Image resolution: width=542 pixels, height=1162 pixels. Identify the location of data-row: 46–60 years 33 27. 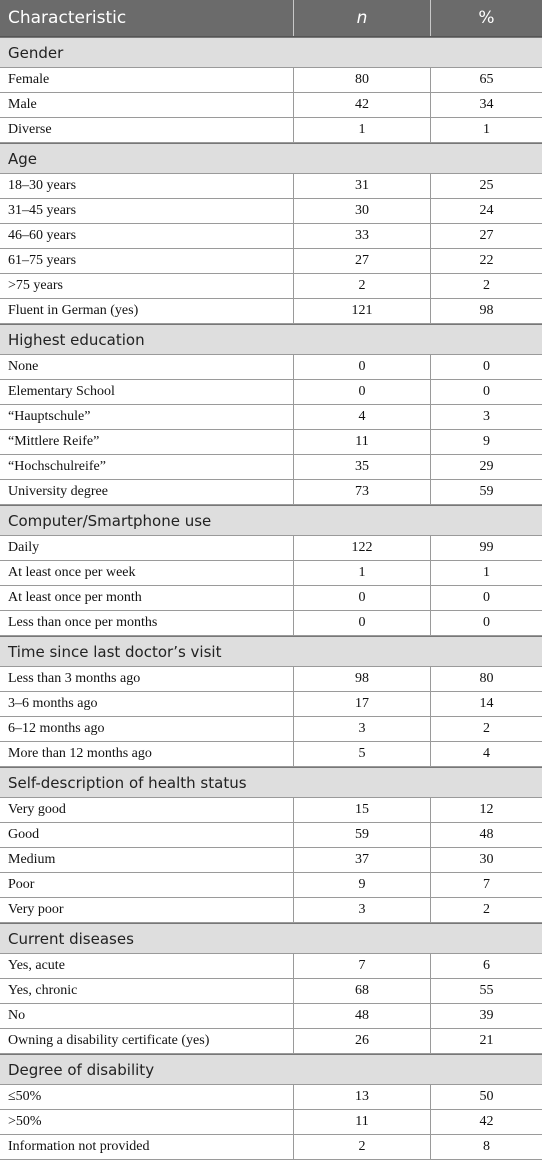
(271, 236).